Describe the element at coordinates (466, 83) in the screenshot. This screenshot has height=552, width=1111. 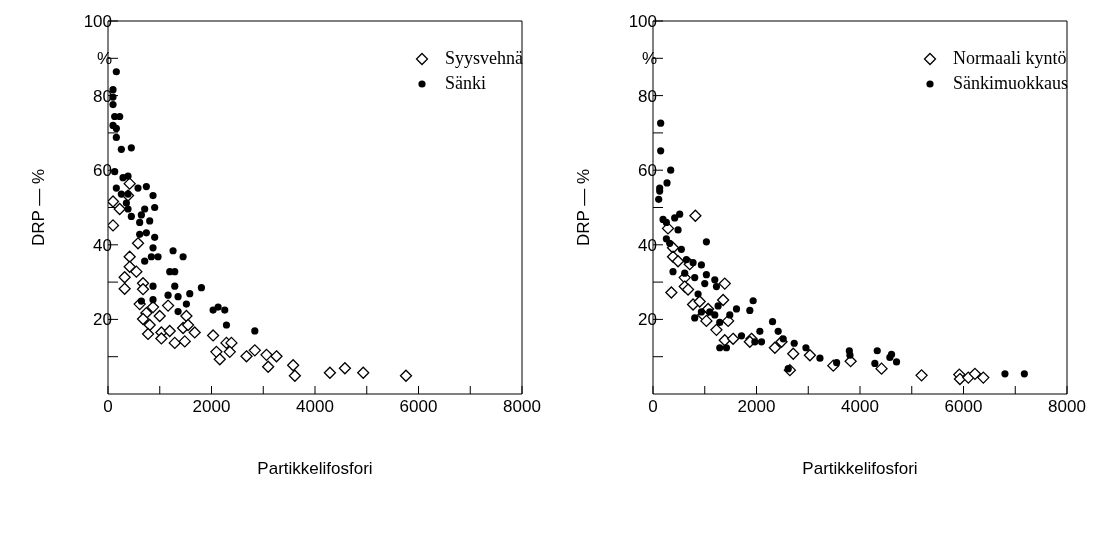
I see `legend-label: Sänki` at that location.